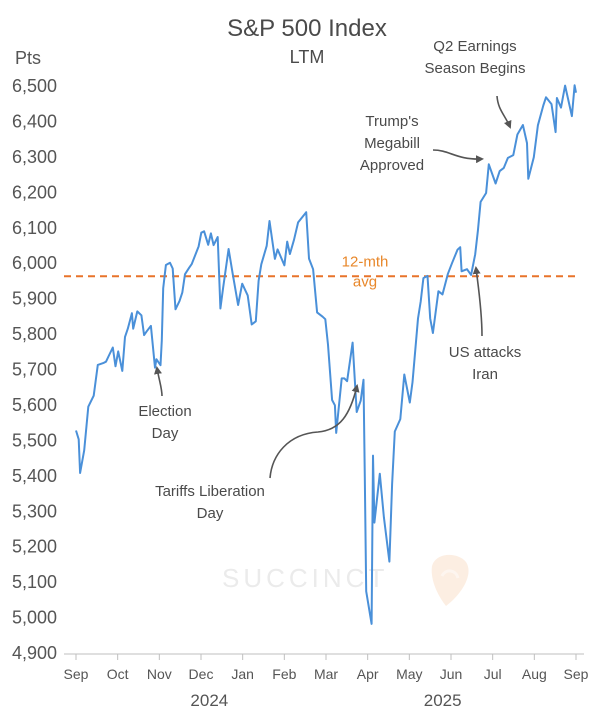 The height and width of the screenshot is (714, 594). What do you see at coordinates (307, 57) in the screenshot?
I see `chart-subtitle: LTM` at bounding box center [307, 57].